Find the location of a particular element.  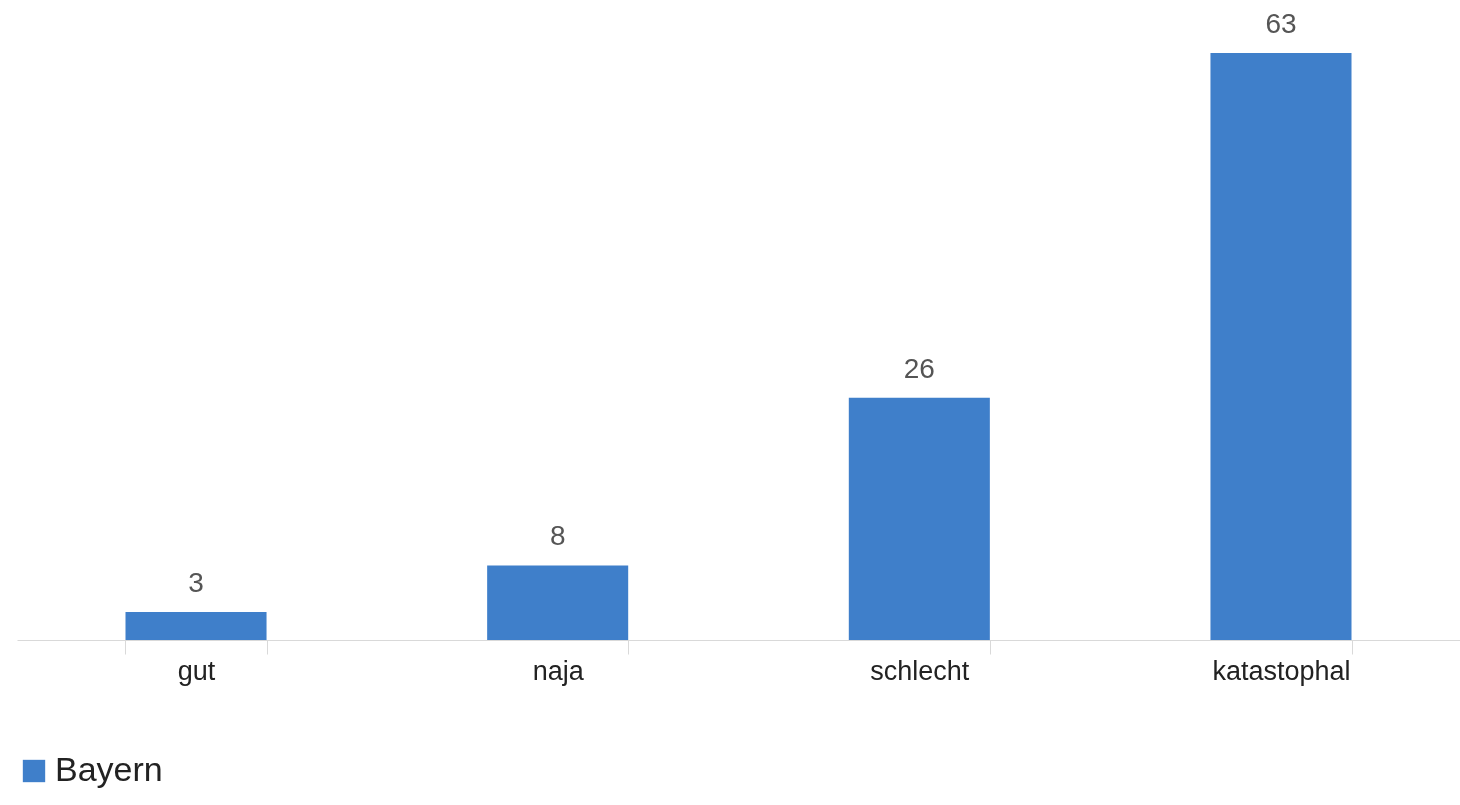

x-tick-label: gut is located at coordinates (196, 670).